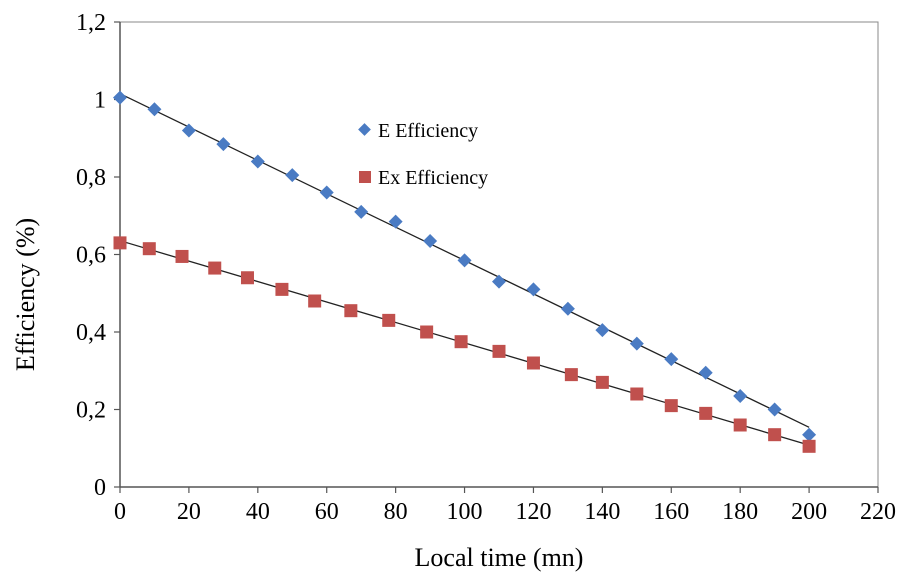 The height and width of the screenshot is (576, 924). Describe the element at coordinates (433, 178) in the screenshot. I see `legend-label-ex-efficiency: Ex Efficiency` at that location.